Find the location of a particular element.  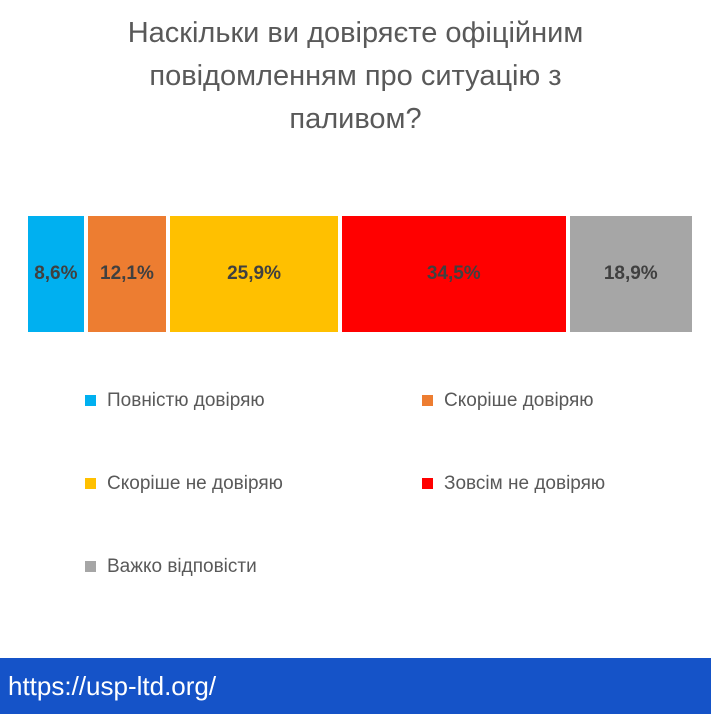

legend-item-4: Зовсім не довіряю is located at coordinates (533, 483).